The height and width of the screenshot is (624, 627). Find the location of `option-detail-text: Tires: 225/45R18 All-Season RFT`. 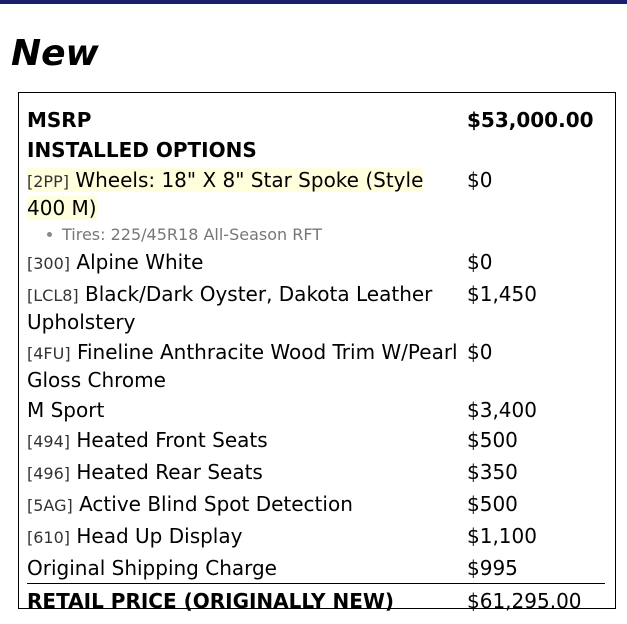

option-detail-text: Tires: 225/45R18 All-Season RFT is located at coordinates (192, 234).